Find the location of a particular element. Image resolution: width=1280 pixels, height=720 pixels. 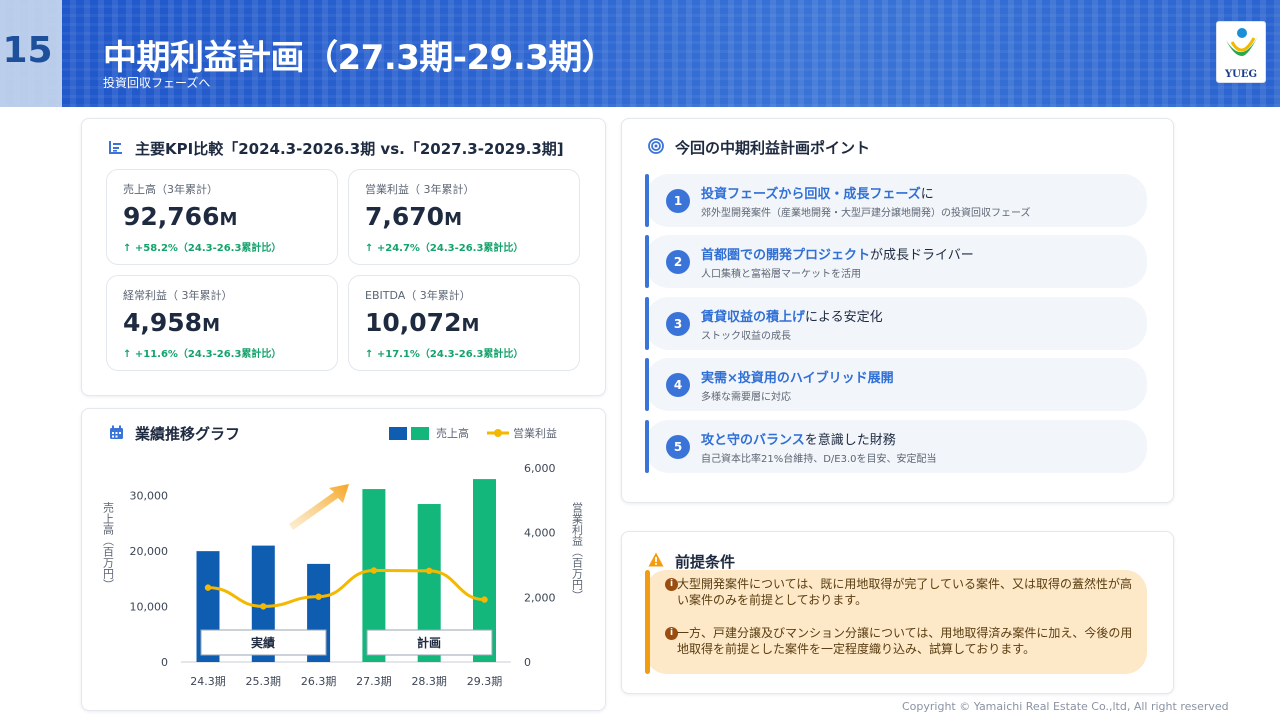

kpi-label: 営業利益（ 3年累計） is located at coordinates (420, 189).